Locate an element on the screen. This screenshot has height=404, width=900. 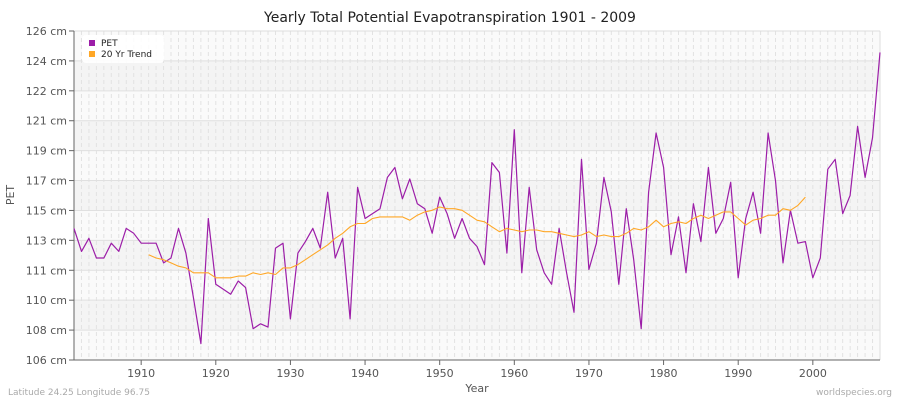
y-tick-label: 108 cm is located at coordinates (46, 330).